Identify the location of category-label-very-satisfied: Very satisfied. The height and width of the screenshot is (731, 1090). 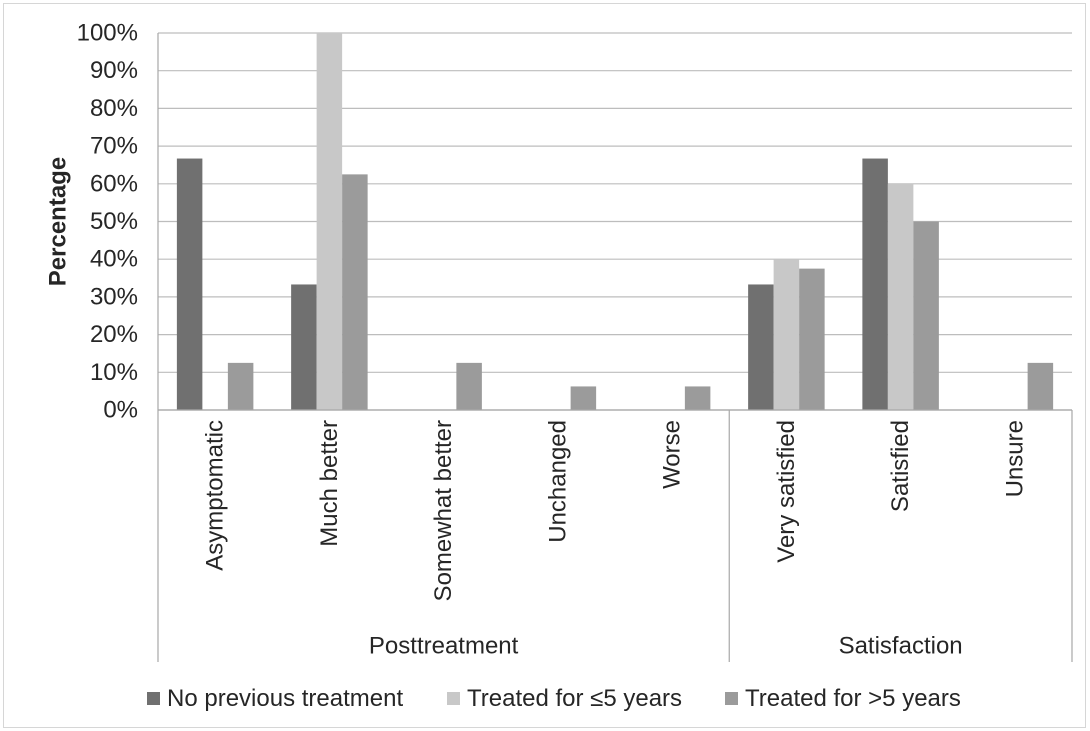
(786, 491).